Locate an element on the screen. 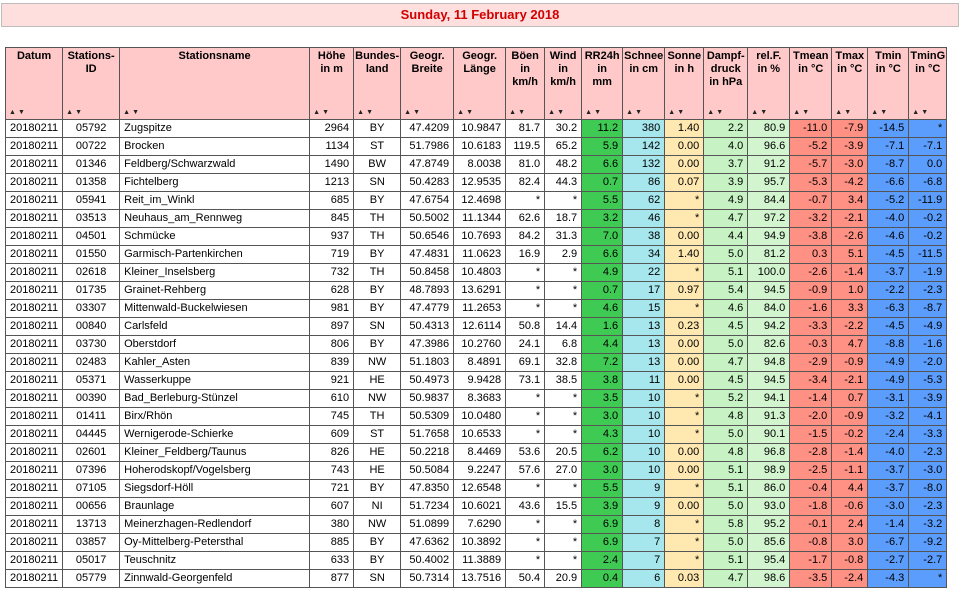 The width and height of the screenshot is (960, 608). column-header-boeen: Böen in km/h ▲▼ is located at coordinates (525, 83).